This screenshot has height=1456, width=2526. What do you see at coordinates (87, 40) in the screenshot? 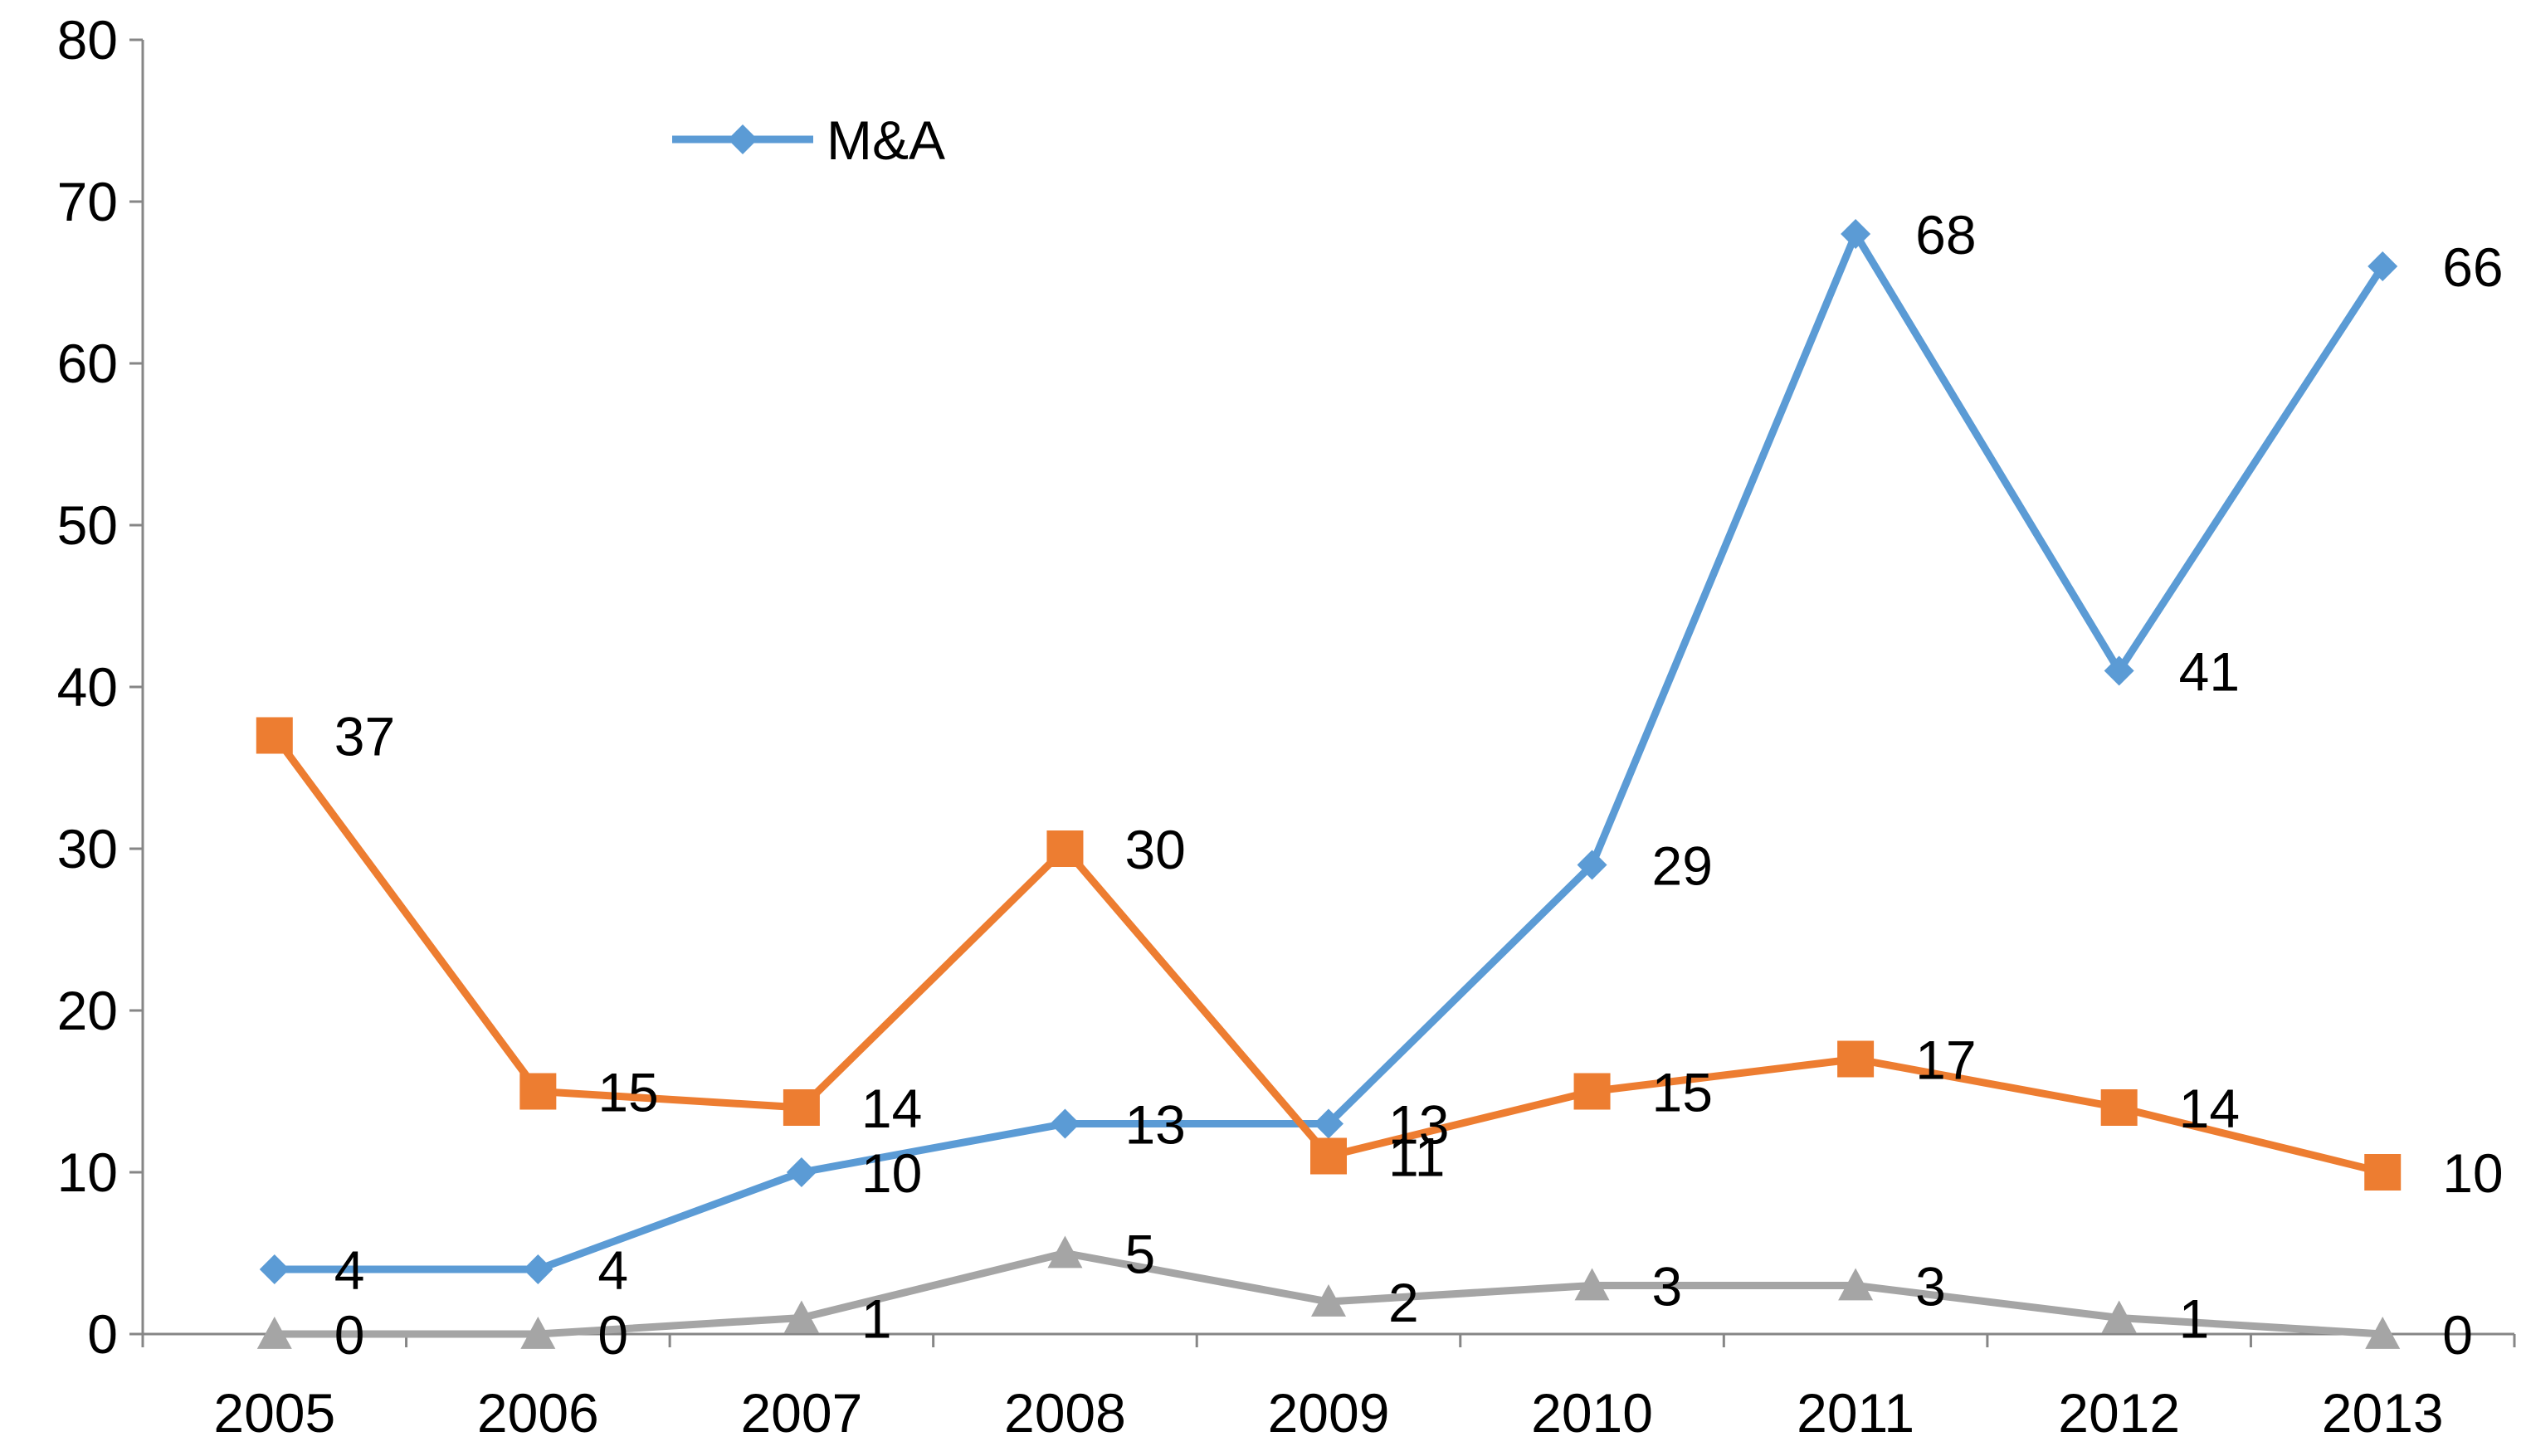
I see `y-tick-label: 80` at bounding box center [87, 40].